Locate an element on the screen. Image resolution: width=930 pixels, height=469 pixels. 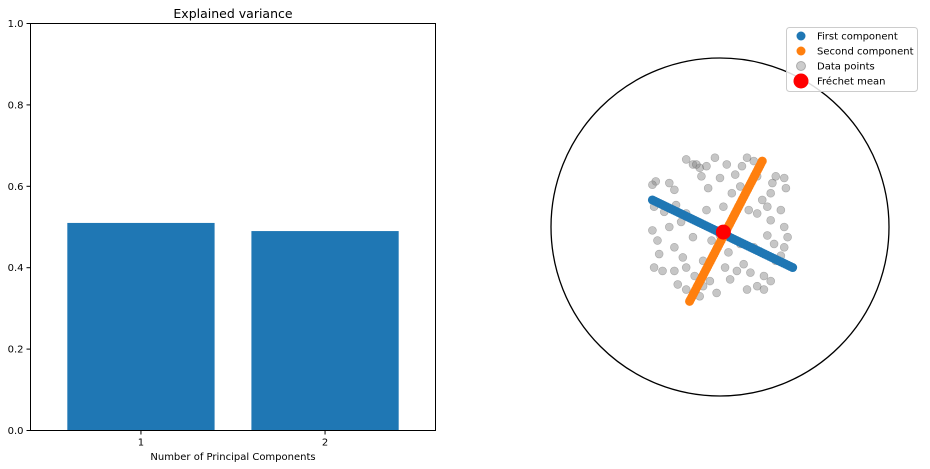
second-component-series is located at coordinates (726, 231).